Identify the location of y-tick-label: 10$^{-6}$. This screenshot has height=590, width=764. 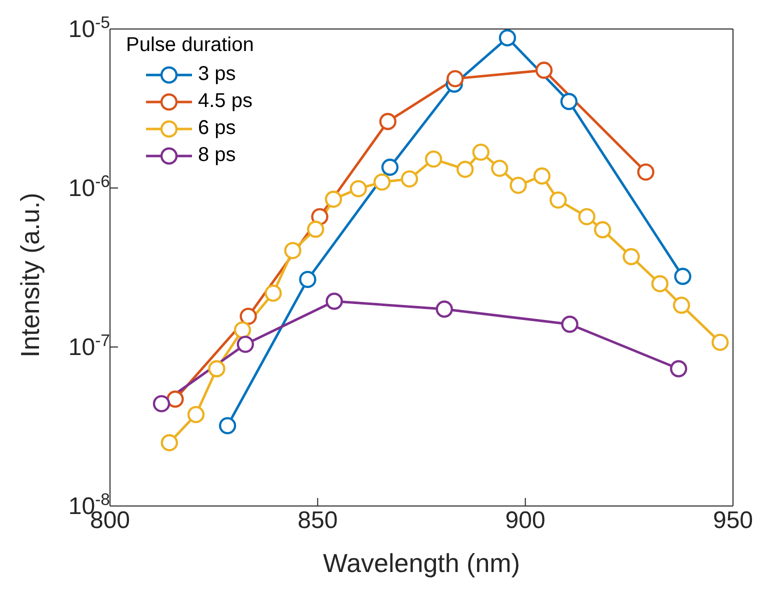
(89, 187).